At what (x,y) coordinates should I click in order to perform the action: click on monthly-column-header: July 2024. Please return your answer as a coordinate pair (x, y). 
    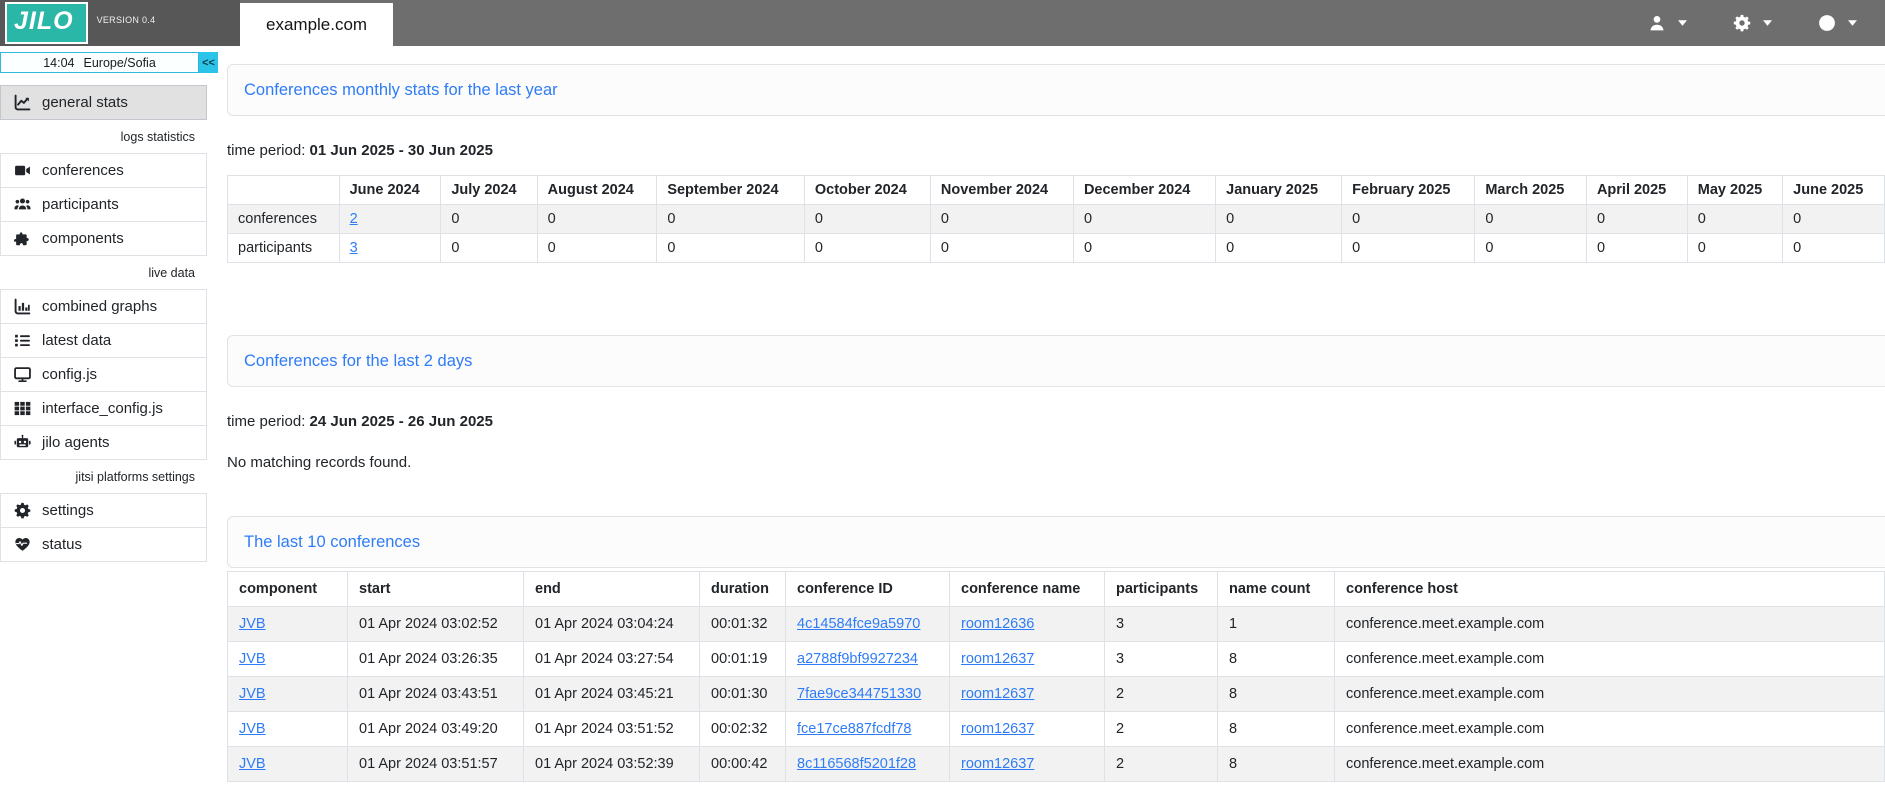
    Looking at the image, I should click on (489, 190).